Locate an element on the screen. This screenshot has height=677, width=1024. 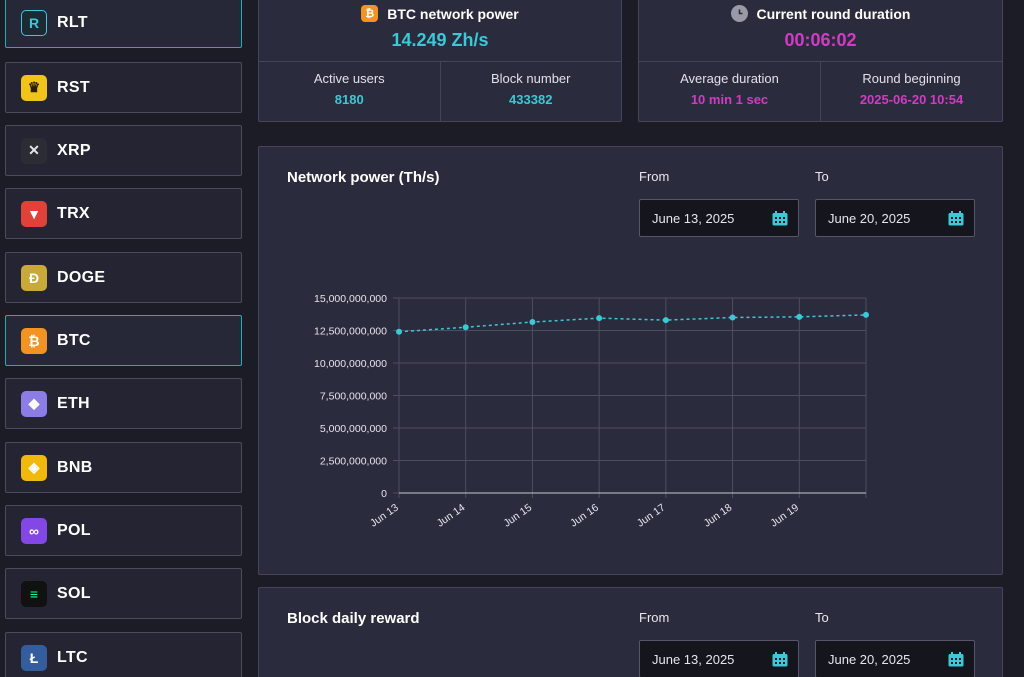
reward-to-date-input: June 20, 2025 is located at coordinates (895, 658).